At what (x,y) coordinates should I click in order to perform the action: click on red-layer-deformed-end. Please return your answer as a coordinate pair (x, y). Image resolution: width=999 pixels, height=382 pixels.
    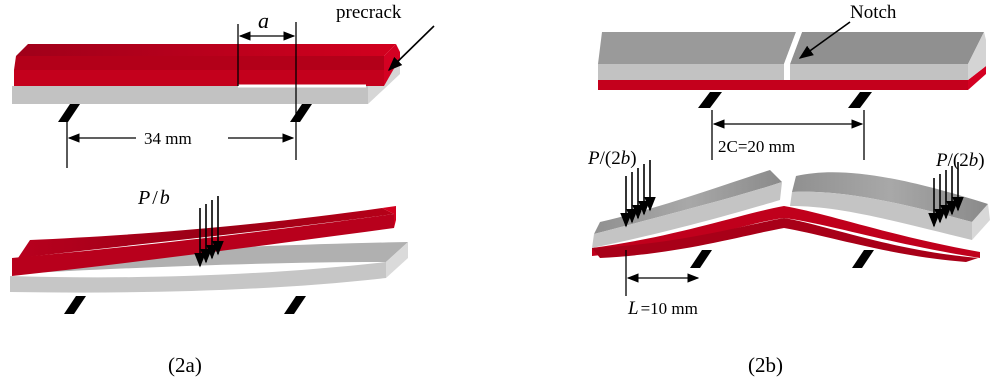
    Looking at the image, I should click on (389, 217).